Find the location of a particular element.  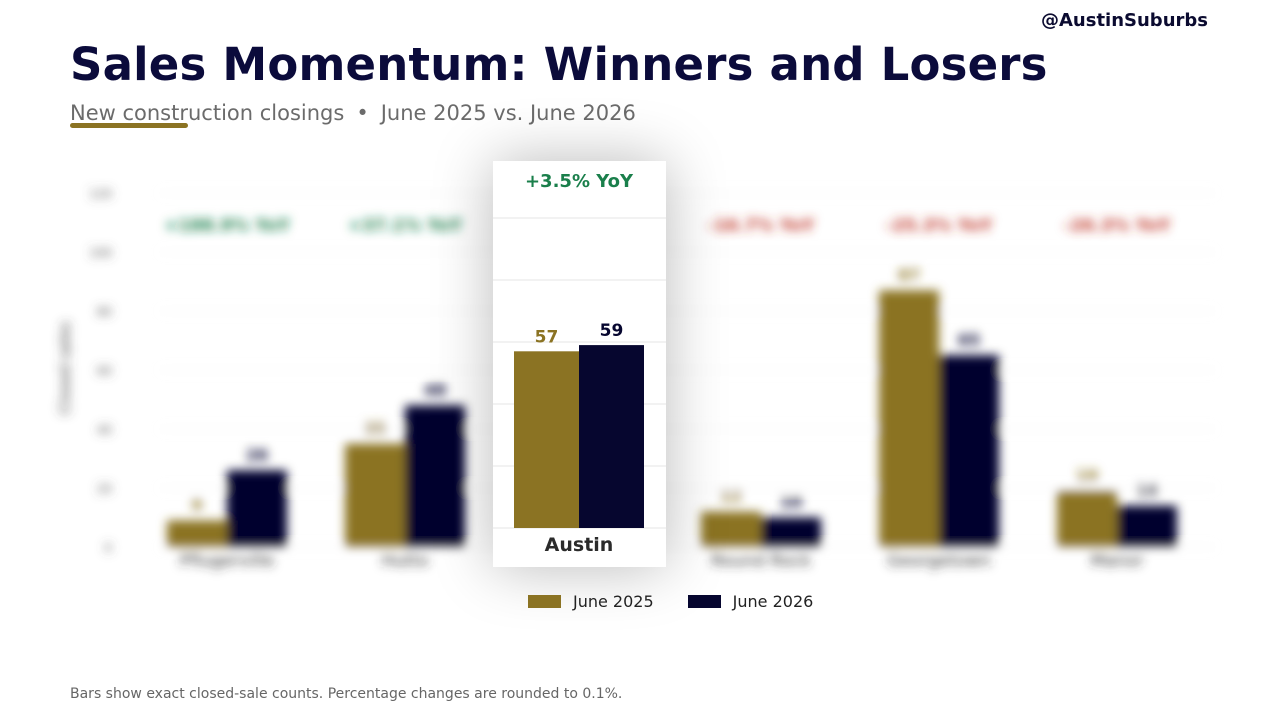

yoy-change-label: -16.7% YoY is located at coordinates (761, 226).